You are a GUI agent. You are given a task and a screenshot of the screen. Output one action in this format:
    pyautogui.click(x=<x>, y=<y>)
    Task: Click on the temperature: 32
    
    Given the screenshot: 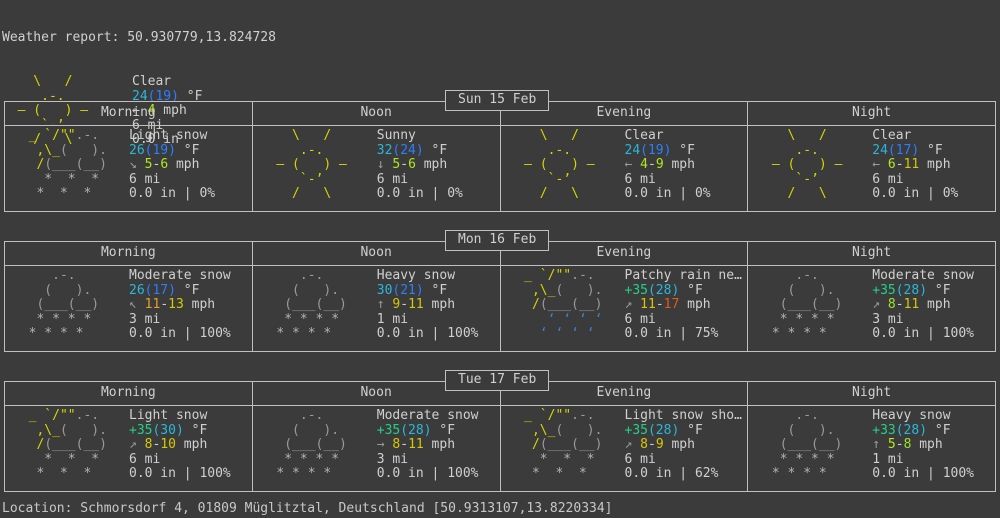 What is the action you would take?
    pyautogui.click(x=384, y=150)
    